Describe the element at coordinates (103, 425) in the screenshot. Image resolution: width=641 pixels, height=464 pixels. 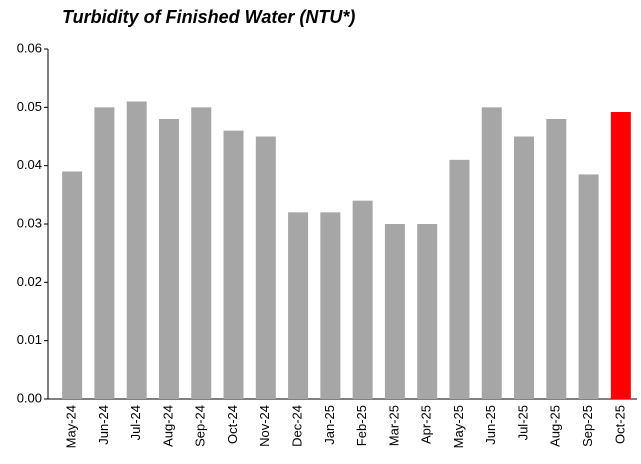
I see `x-tick-label: Jun-24` at that location.